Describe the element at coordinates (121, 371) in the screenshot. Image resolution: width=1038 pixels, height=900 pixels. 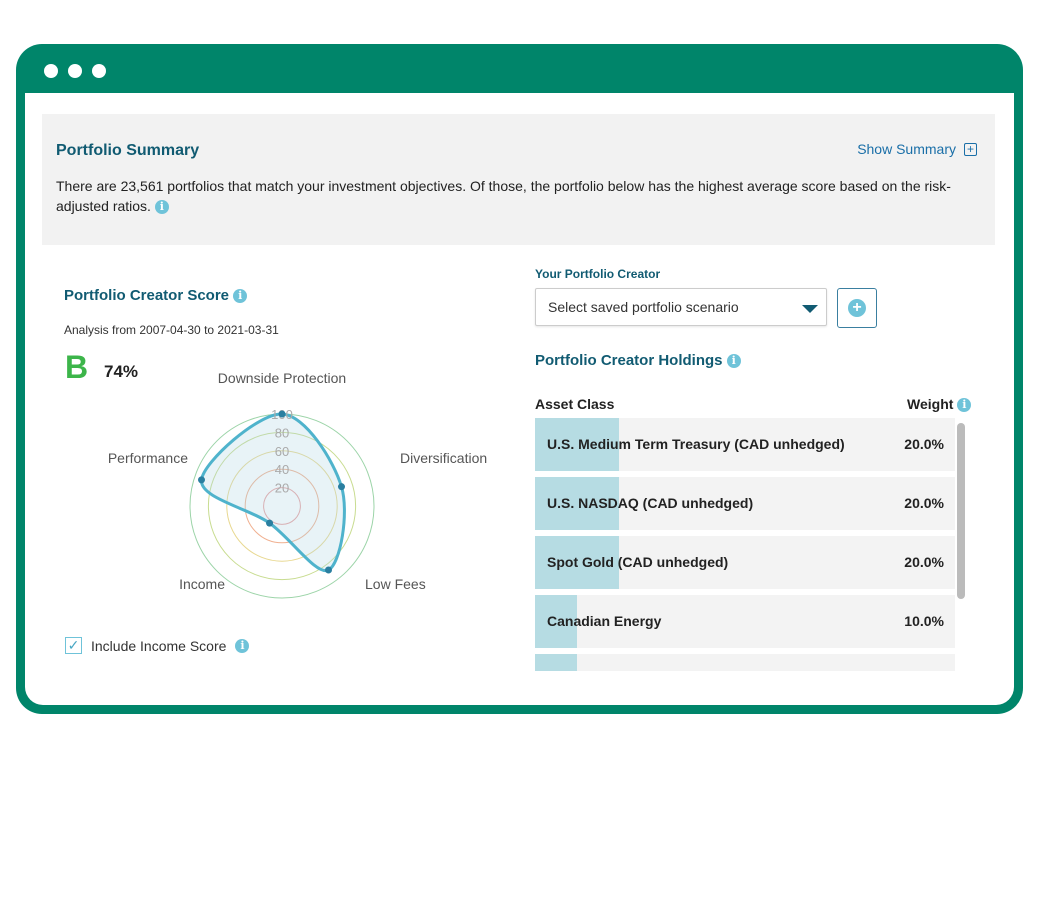
I see `score-percent: 74%` at that location.